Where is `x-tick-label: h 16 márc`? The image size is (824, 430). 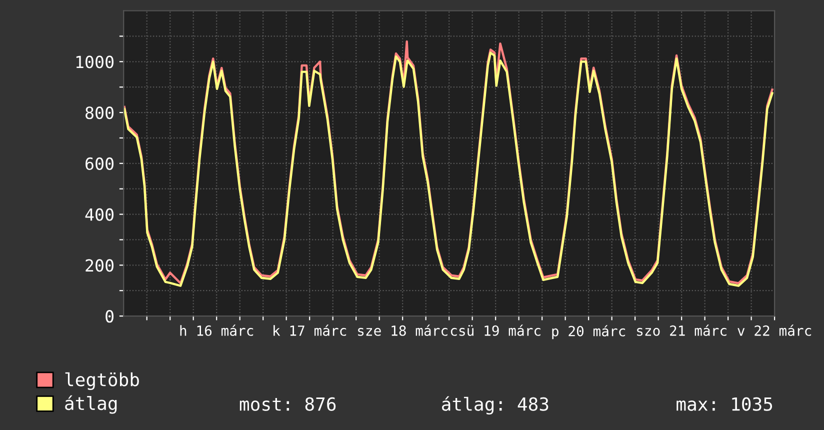
x-tick-label: h 16 márc is located at coordinates (217, 330).